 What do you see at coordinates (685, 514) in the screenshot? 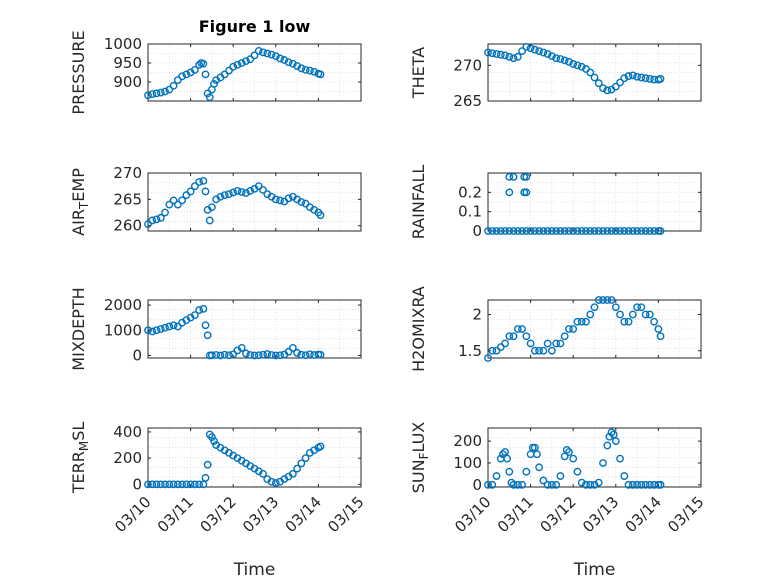
I see `x-tick-label: 03/15` at bounding box center [685, 514].